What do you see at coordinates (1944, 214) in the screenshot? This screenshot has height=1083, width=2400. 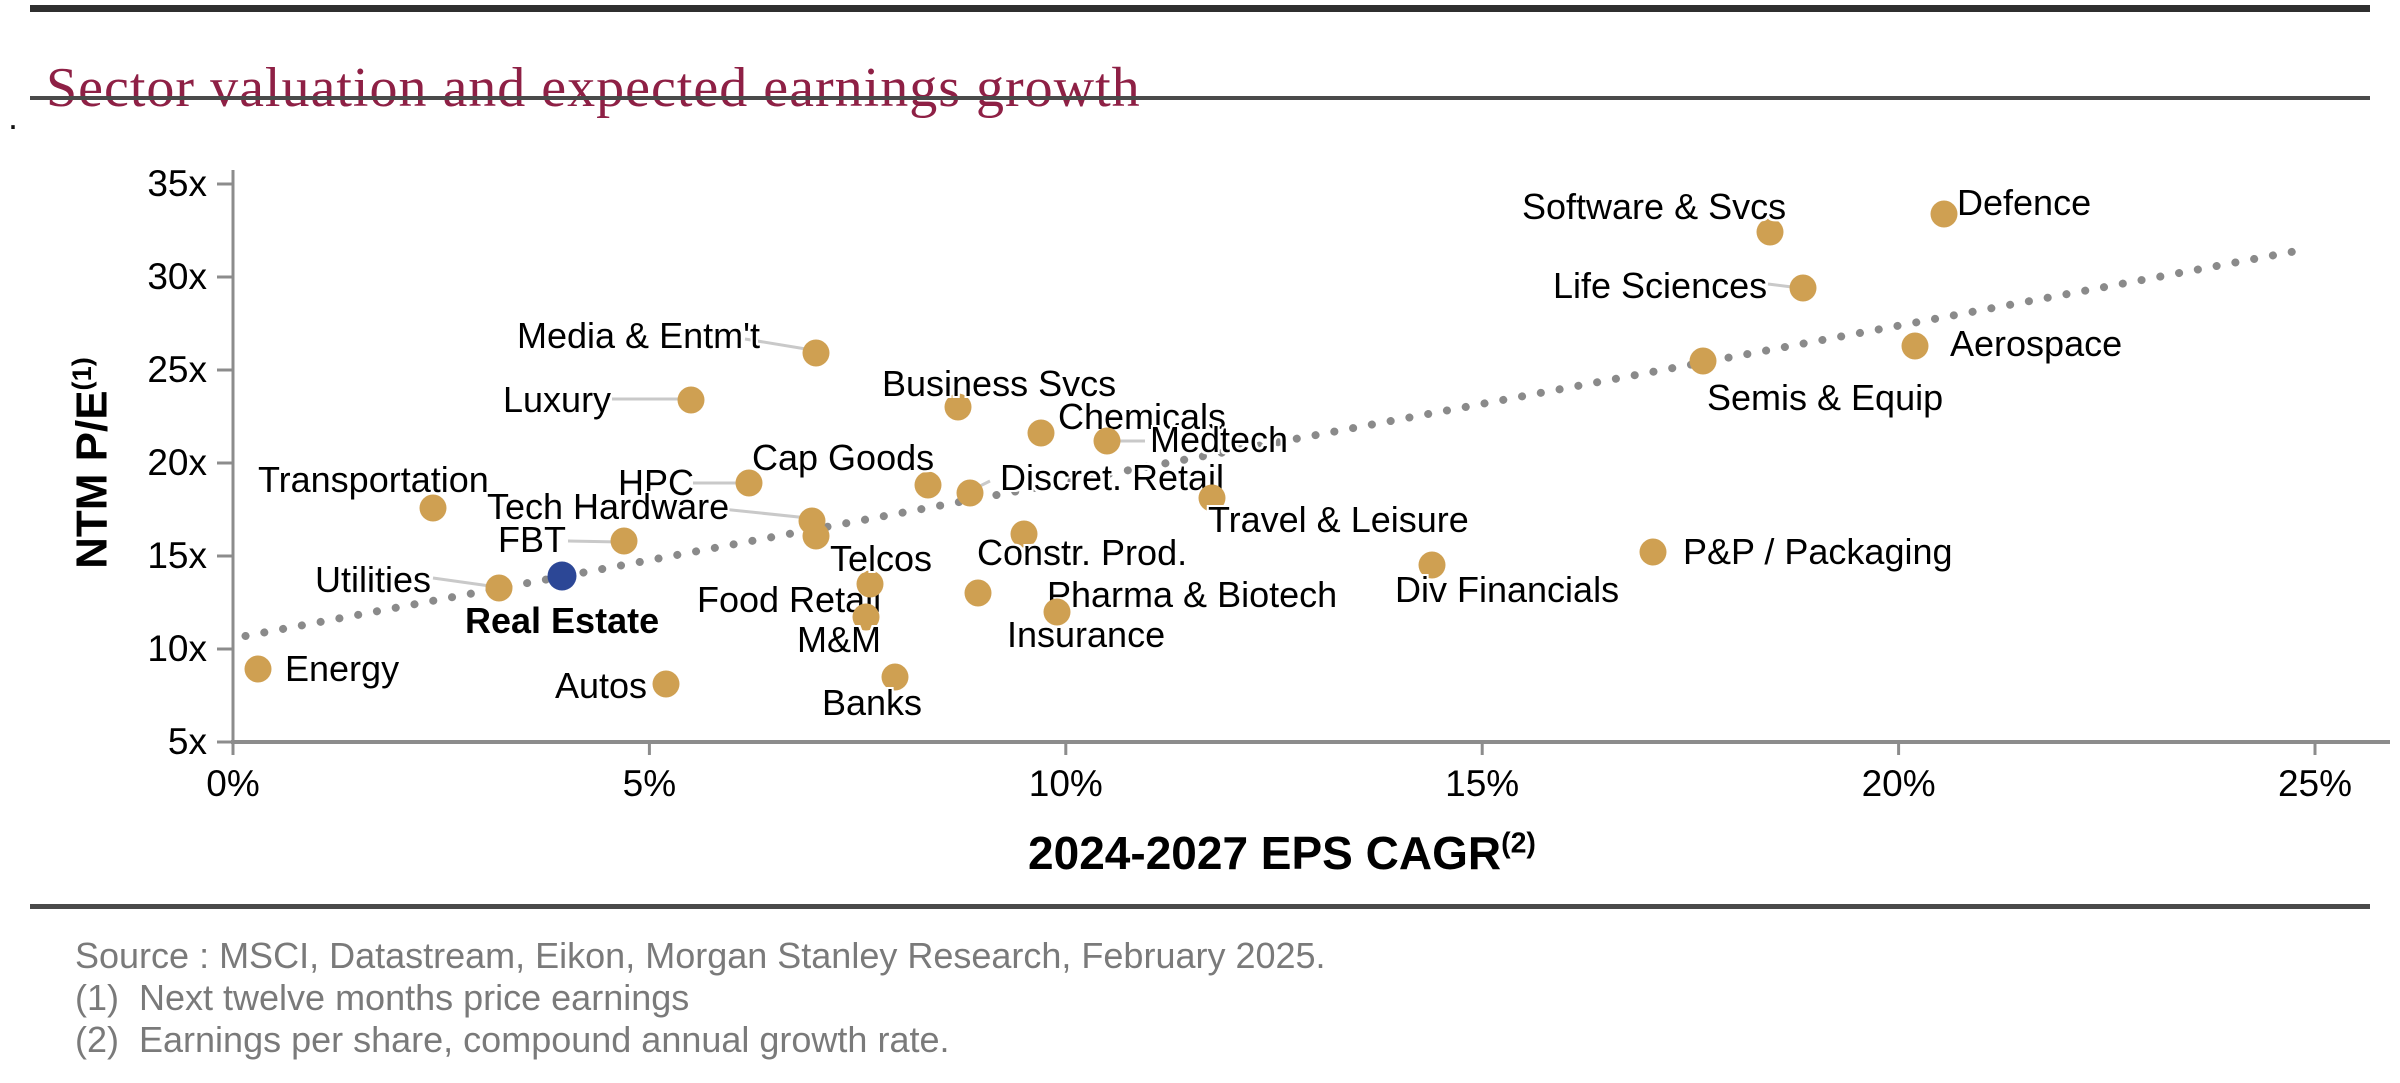 I see `data-point-dot-defence` at bounding box center [1944, 214].